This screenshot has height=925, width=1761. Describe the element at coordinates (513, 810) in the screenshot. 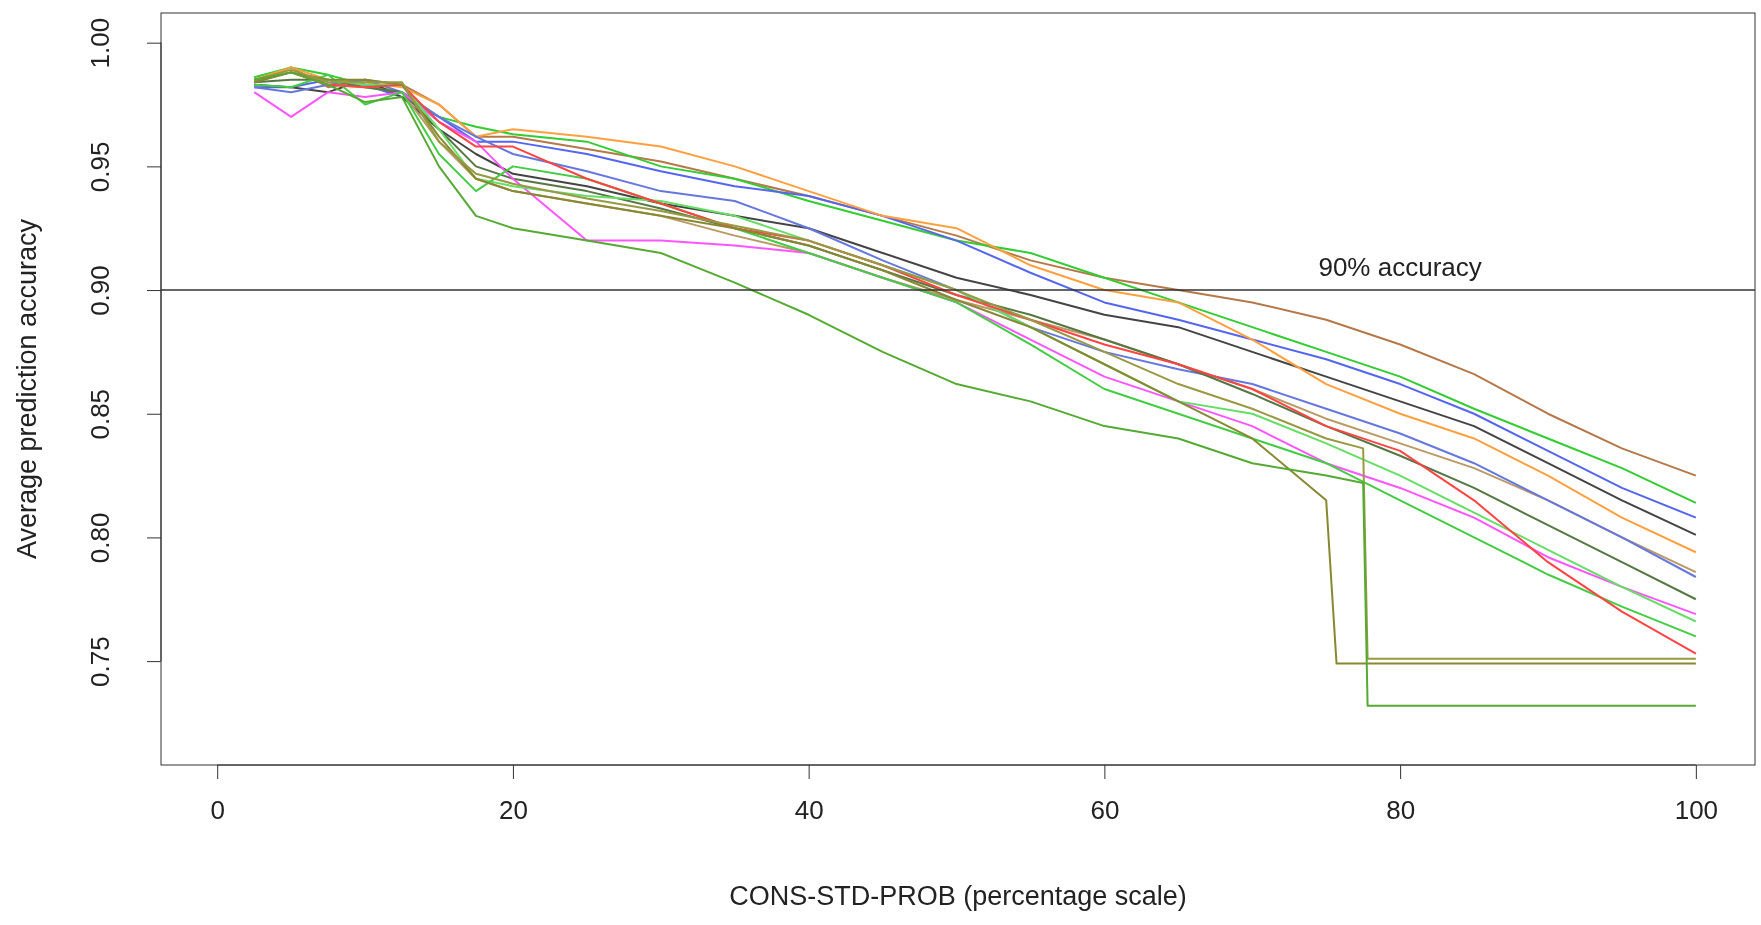

I see `x-tick-label: 20` at that location.